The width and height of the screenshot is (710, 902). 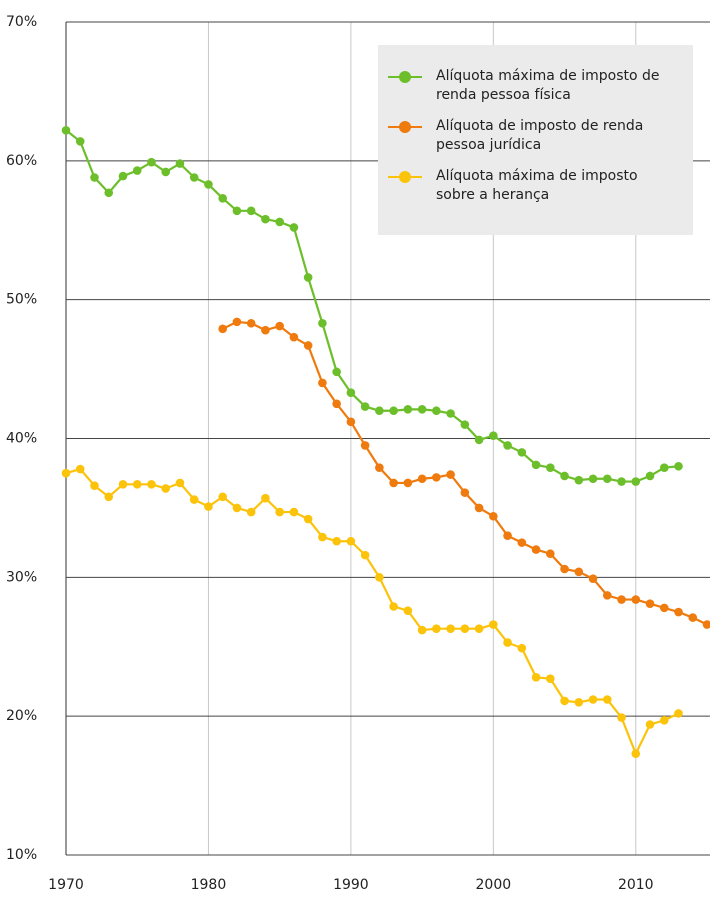 I want to click on y-tick-label: 60%, so click(x=21, y=161).